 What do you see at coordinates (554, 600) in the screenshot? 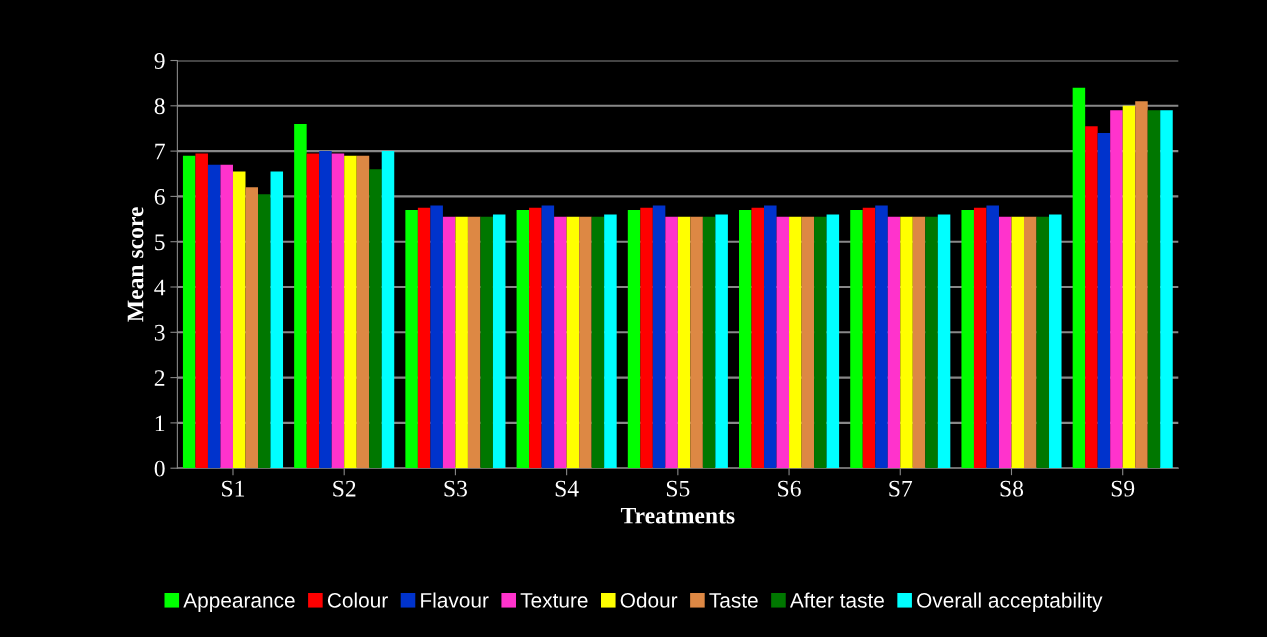
I see `legend-label: Texture` at bounding box center [554, 600].